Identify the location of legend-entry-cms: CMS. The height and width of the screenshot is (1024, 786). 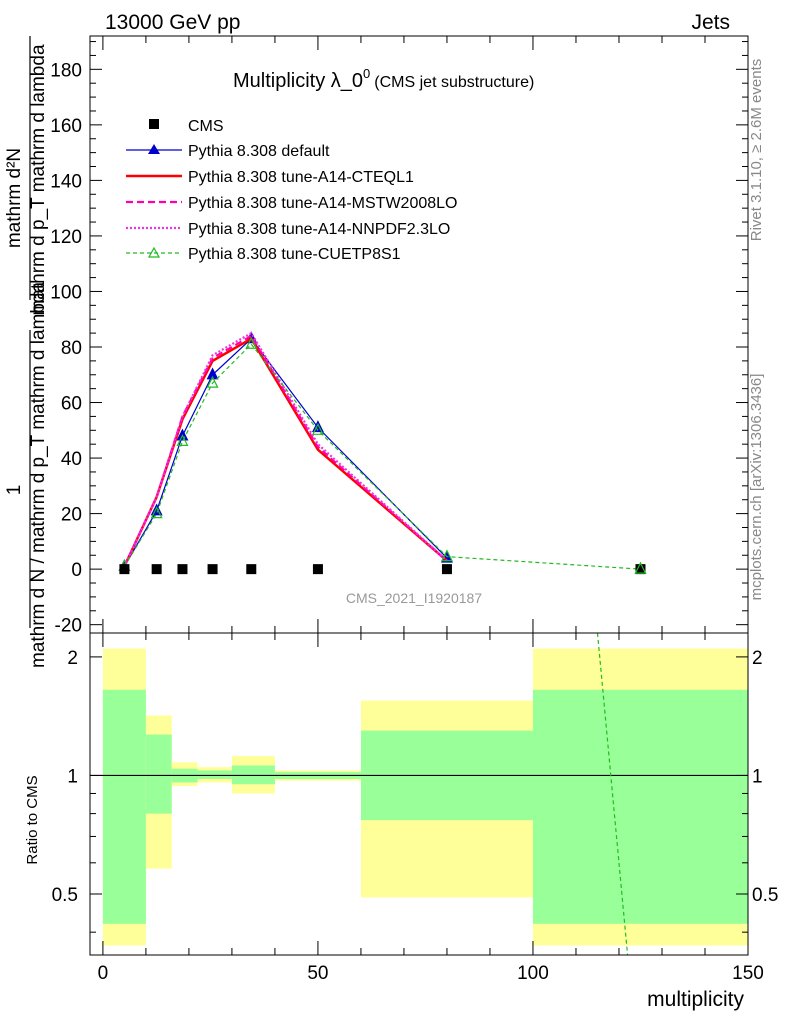
(206, 126).